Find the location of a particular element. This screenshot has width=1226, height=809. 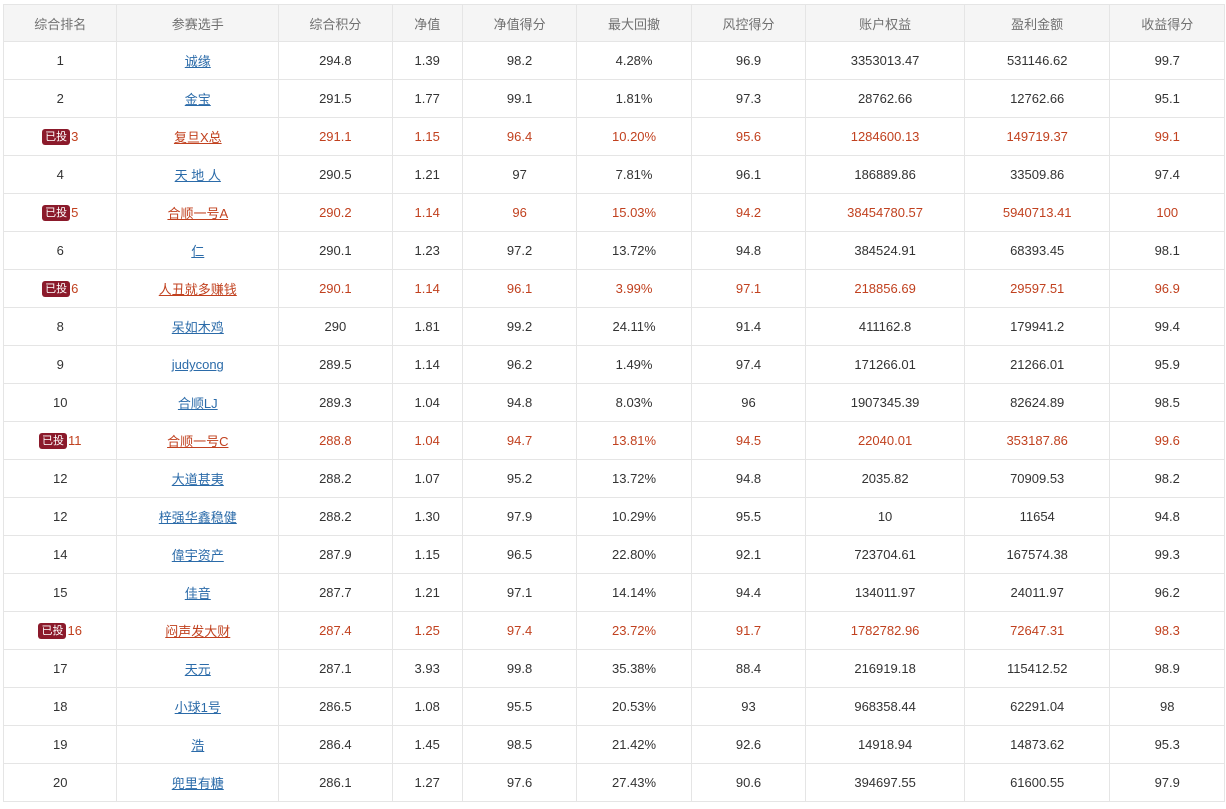

player-link: 合顺LJ is located at coordinates (197, 403).